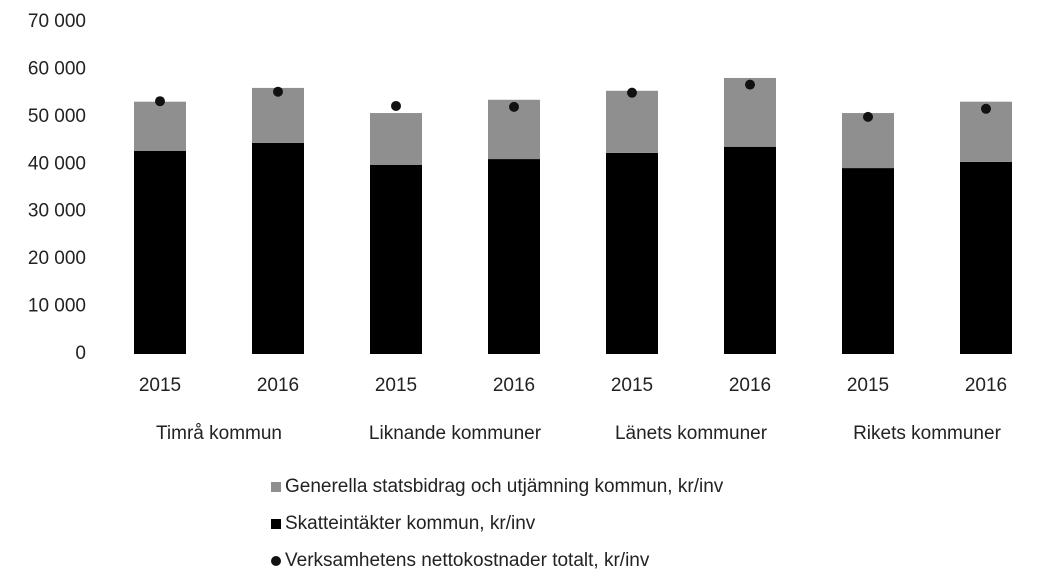  I want to click on legend-label: Skatteintäkter kommun, kr/inv, so click(410, 523).